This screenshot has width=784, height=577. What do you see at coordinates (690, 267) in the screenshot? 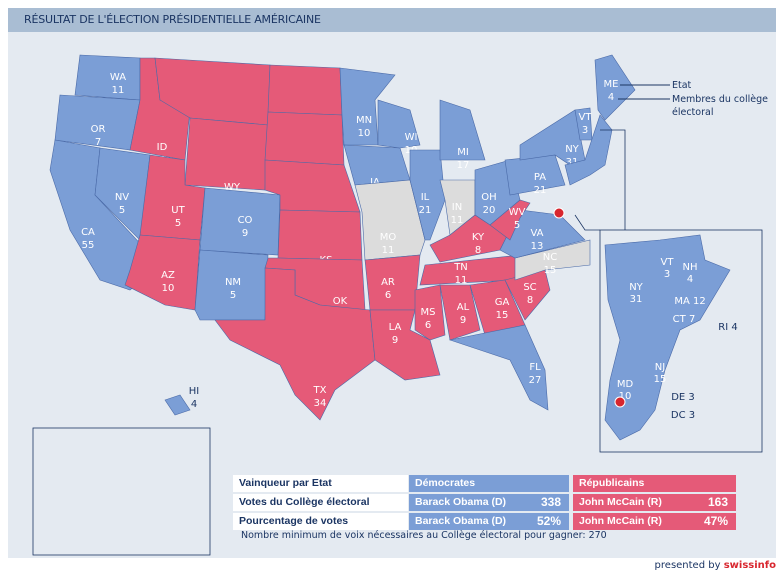
I see `state-abbr: NH` at bounding box center [690, 267].